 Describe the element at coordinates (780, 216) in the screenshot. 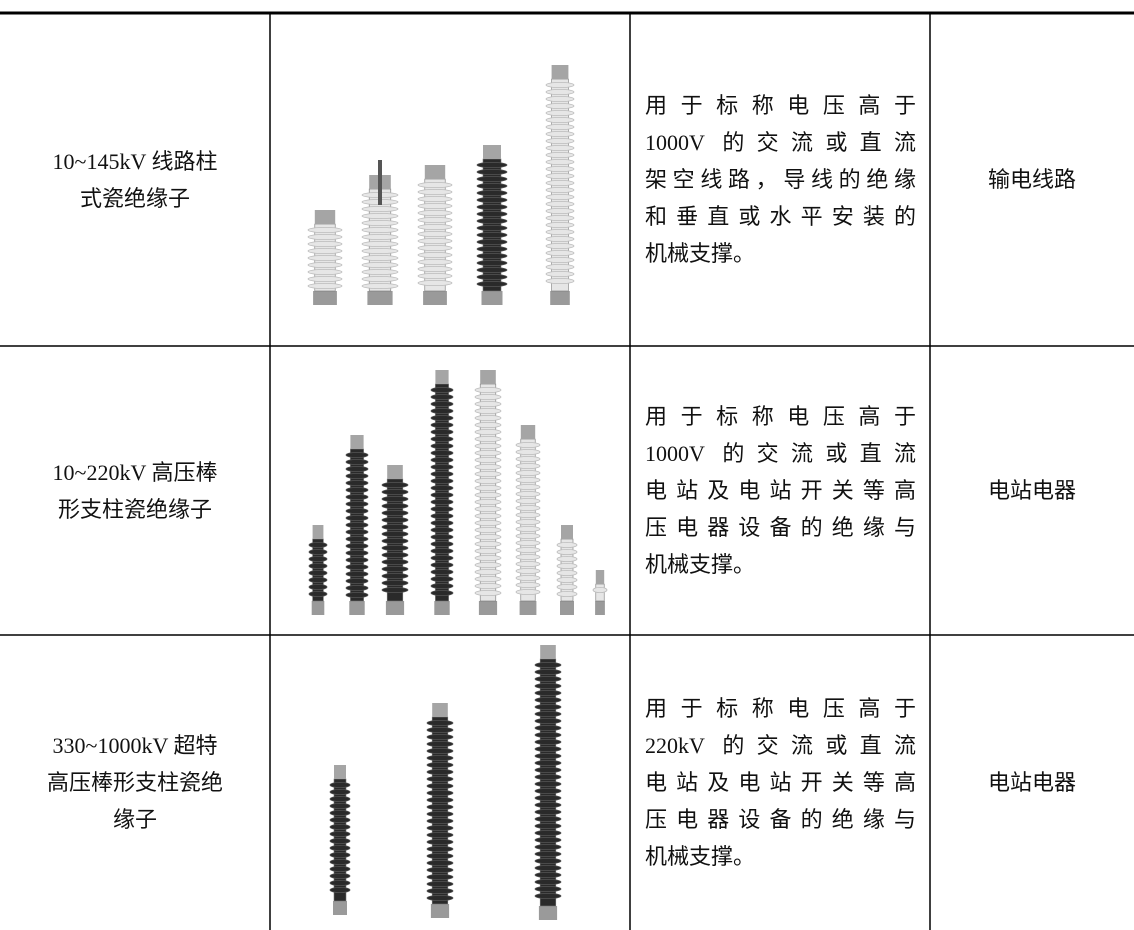

I see `description-line: 和垂直或水平安装的` at that location.